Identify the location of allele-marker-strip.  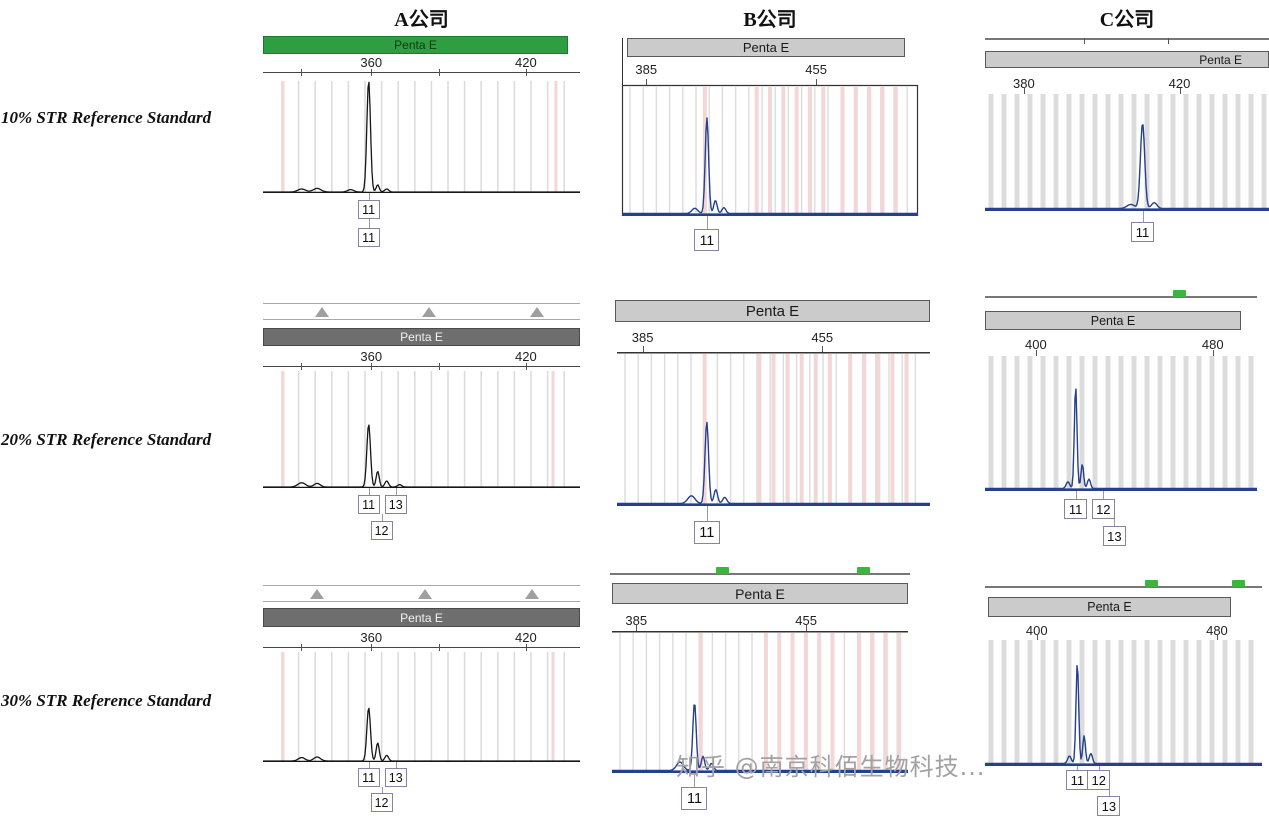
(421, 311).